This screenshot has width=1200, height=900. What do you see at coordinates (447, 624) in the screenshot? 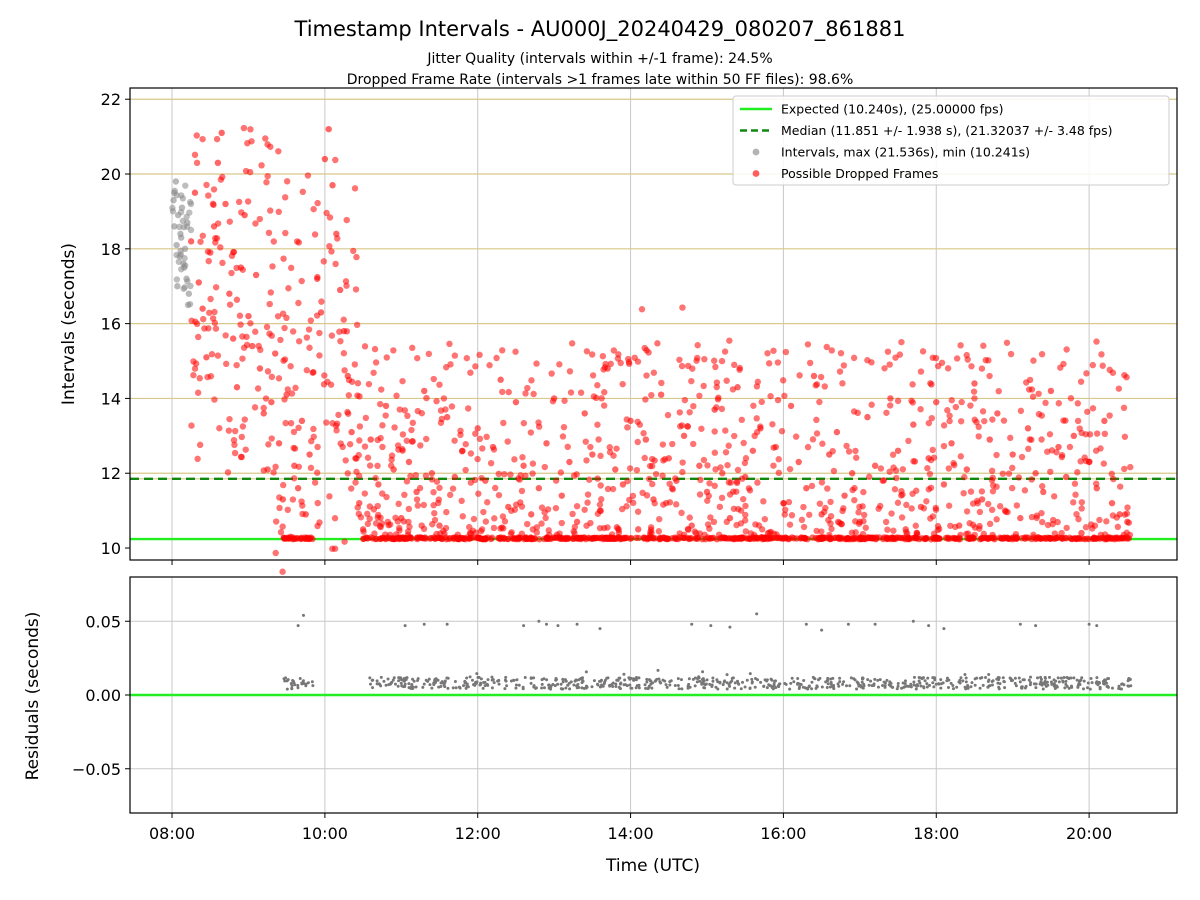
I see `residual-outlier-point` at bounding box center [447, 624].